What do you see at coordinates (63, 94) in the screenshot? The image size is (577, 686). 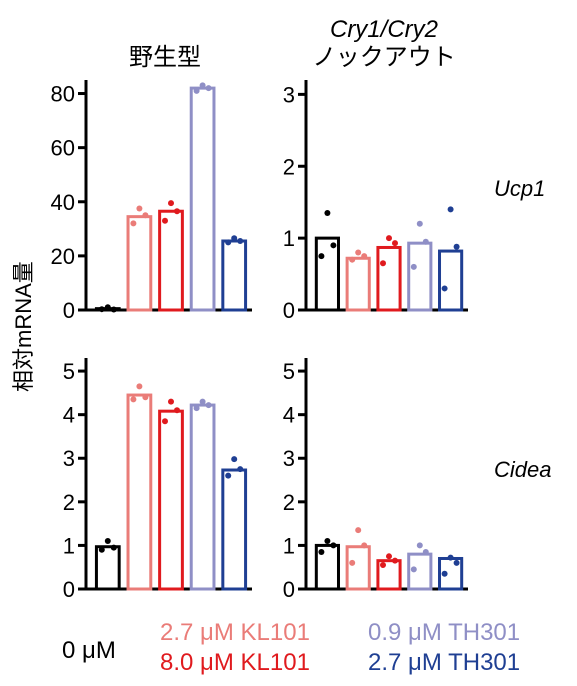 I see `y-tick-label: 80` at bounding box center [63, 94].